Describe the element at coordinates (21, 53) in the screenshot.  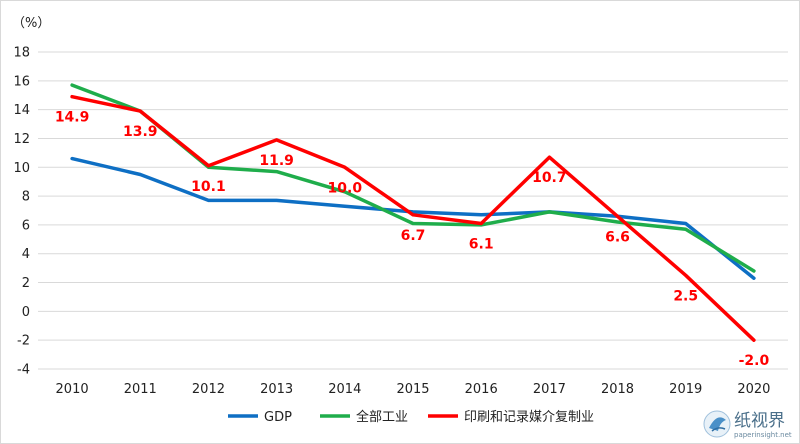
I see `y-tick-label: 18` at that location.